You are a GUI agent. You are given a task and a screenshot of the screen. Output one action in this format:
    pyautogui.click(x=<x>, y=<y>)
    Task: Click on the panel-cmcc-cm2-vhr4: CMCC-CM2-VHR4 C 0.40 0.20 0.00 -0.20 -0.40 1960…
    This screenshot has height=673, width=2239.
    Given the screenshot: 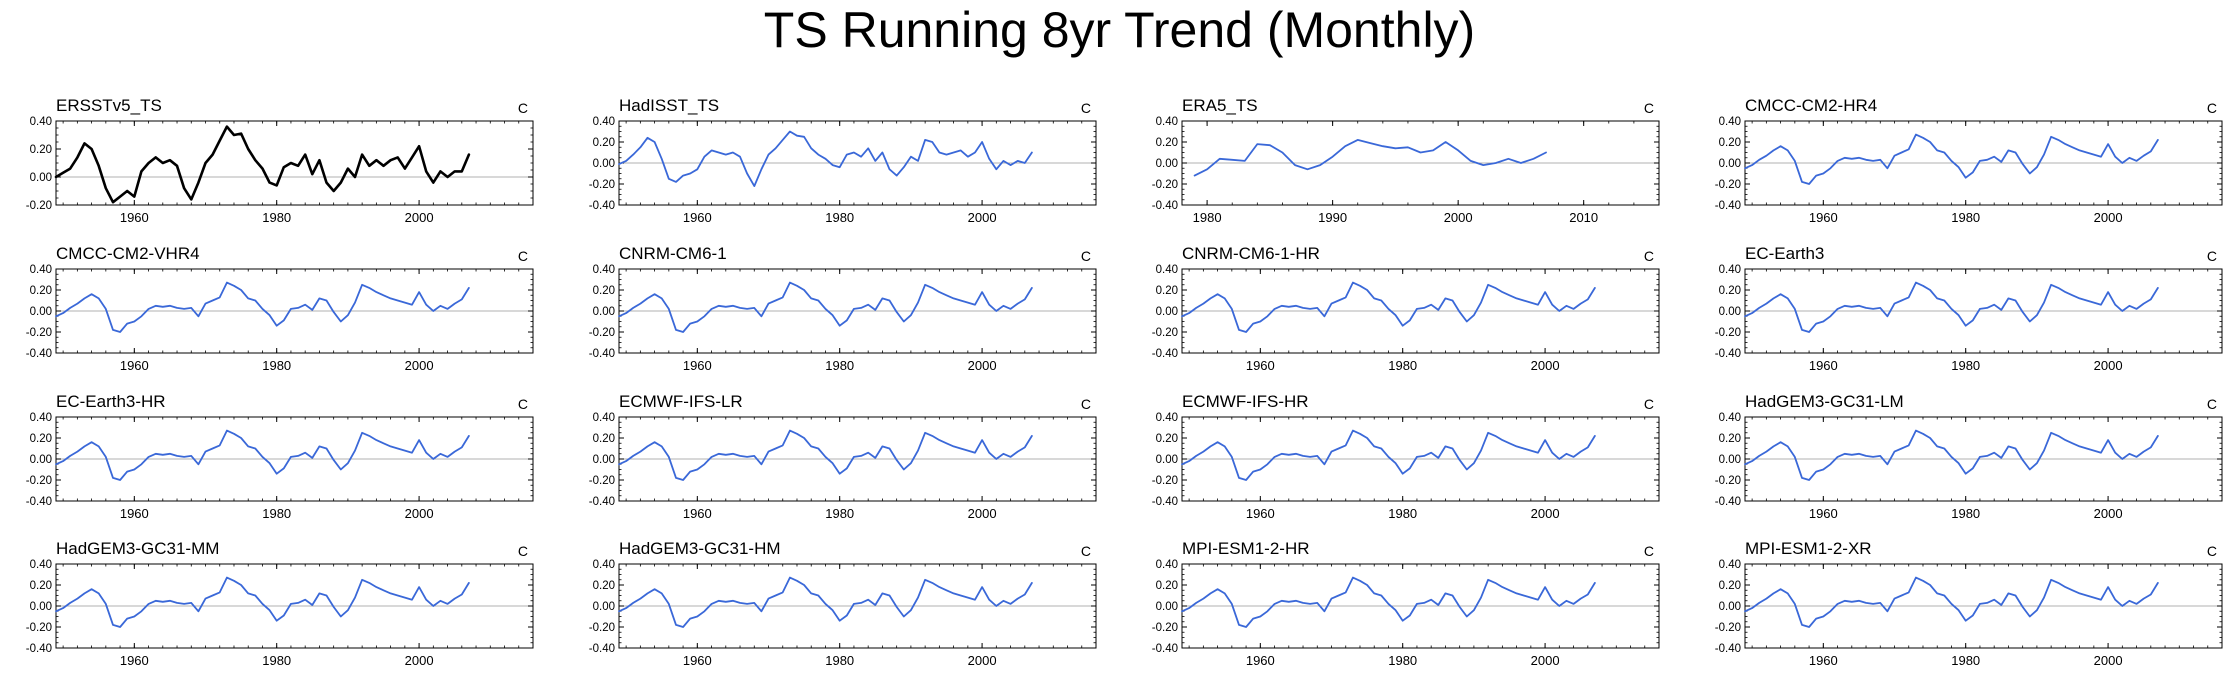 What is the action you would take?
    pyautogui.click(x=280, y=308)
    